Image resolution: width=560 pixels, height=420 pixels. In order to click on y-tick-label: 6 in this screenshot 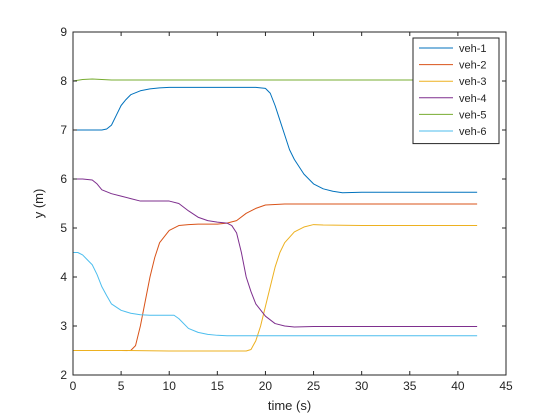, I will do `click(63, 179)`.